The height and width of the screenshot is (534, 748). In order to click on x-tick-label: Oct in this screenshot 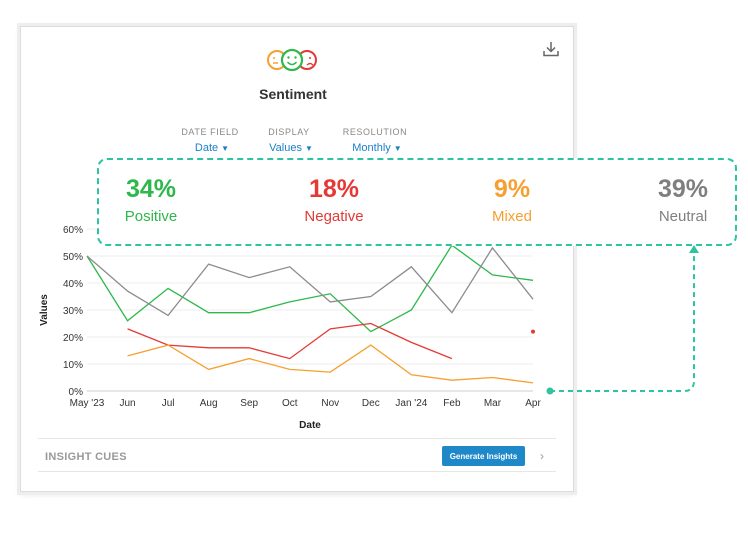, I will do `click(290, 403)`.